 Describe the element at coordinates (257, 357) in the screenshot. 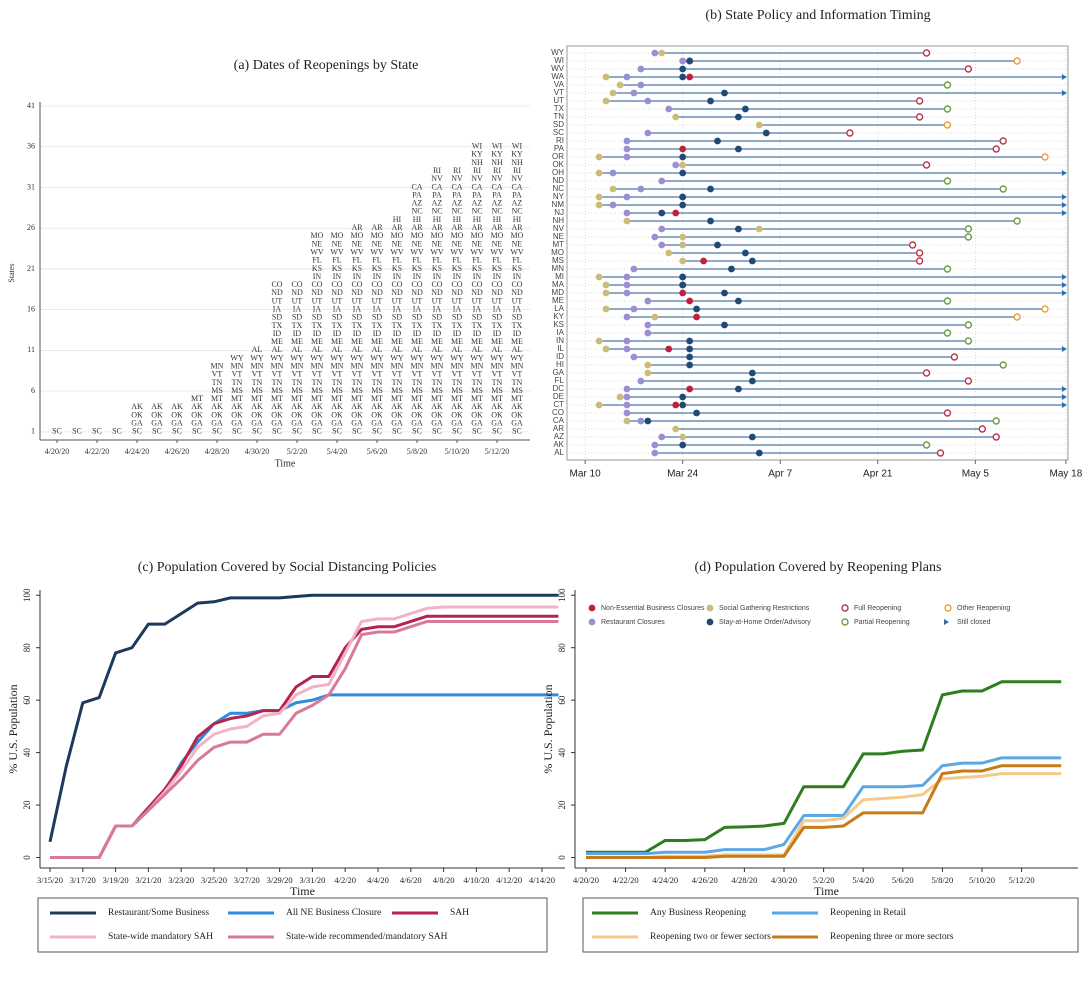

I see `state-label: WY` at that location.